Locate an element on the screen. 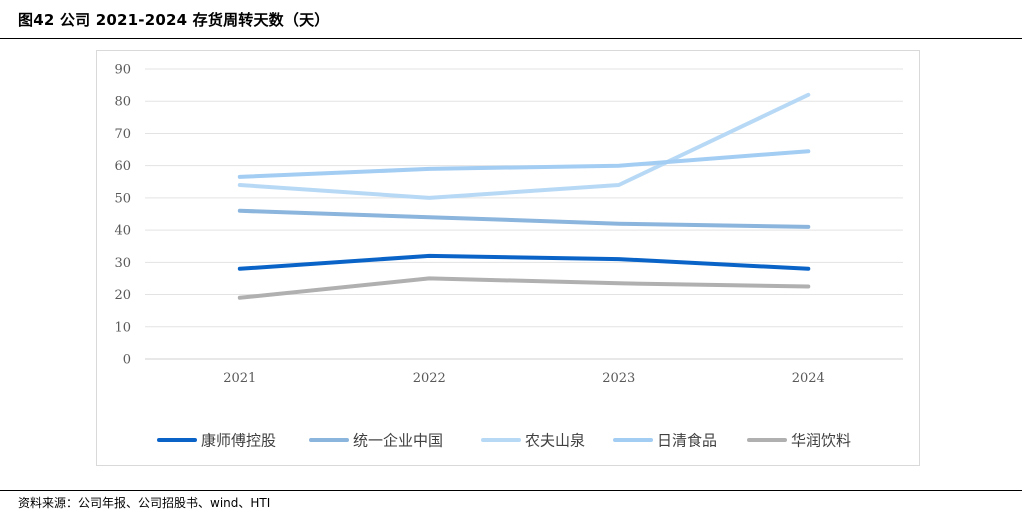 Image resolution: width=1022 pixels, height=515 pixels. y-tick-label: 60 is located at coordinates (122, 166).